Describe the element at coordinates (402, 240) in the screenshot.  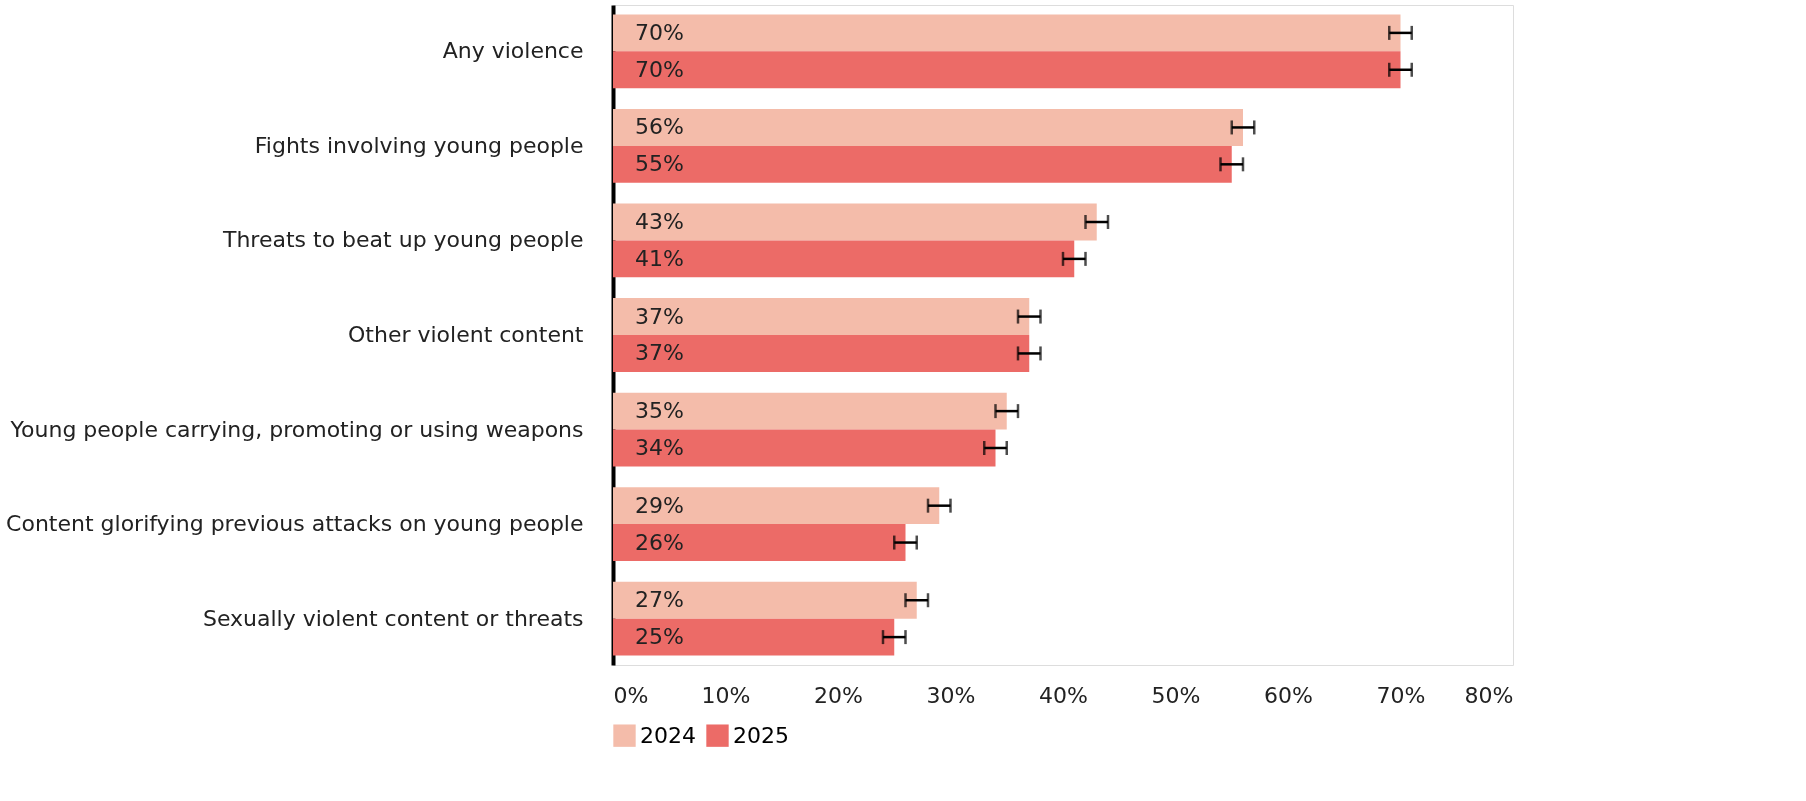
I see `y-tick-label: Threats to beat up young people` at that location.